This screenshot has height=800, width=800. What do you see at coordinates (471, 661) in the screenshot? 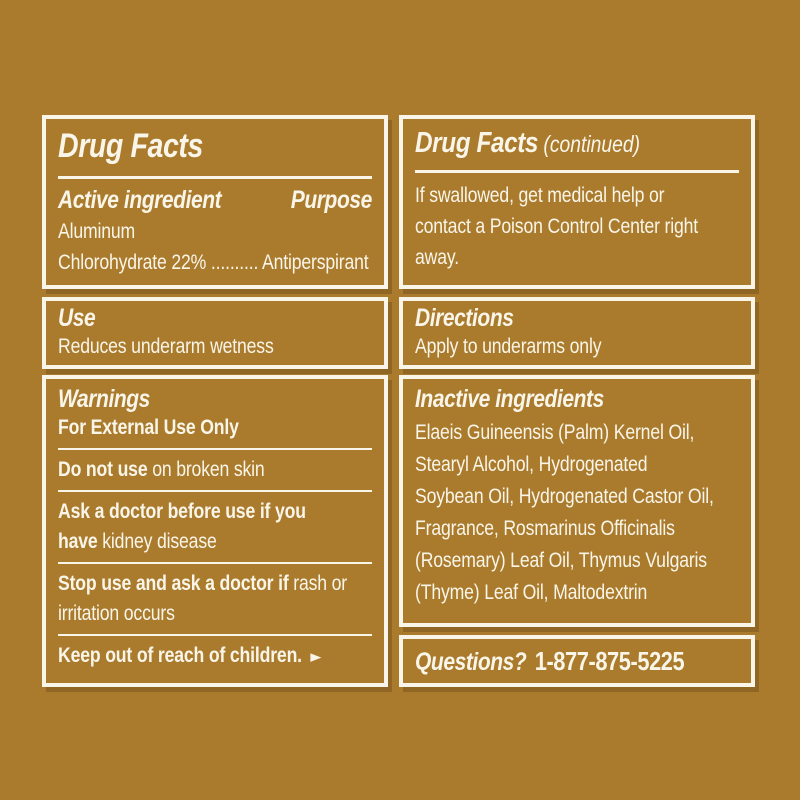
I see `questions-heading: Questions?` at bounding box center [471, 661].